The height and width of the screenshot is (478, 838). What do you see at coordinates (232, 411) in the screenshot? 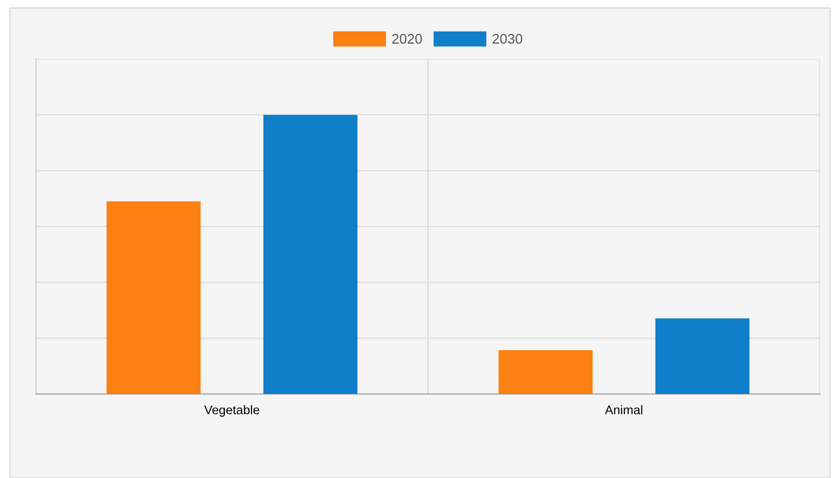
I see `x-tick-label: Vegetable` at bounding box center [232, 411].